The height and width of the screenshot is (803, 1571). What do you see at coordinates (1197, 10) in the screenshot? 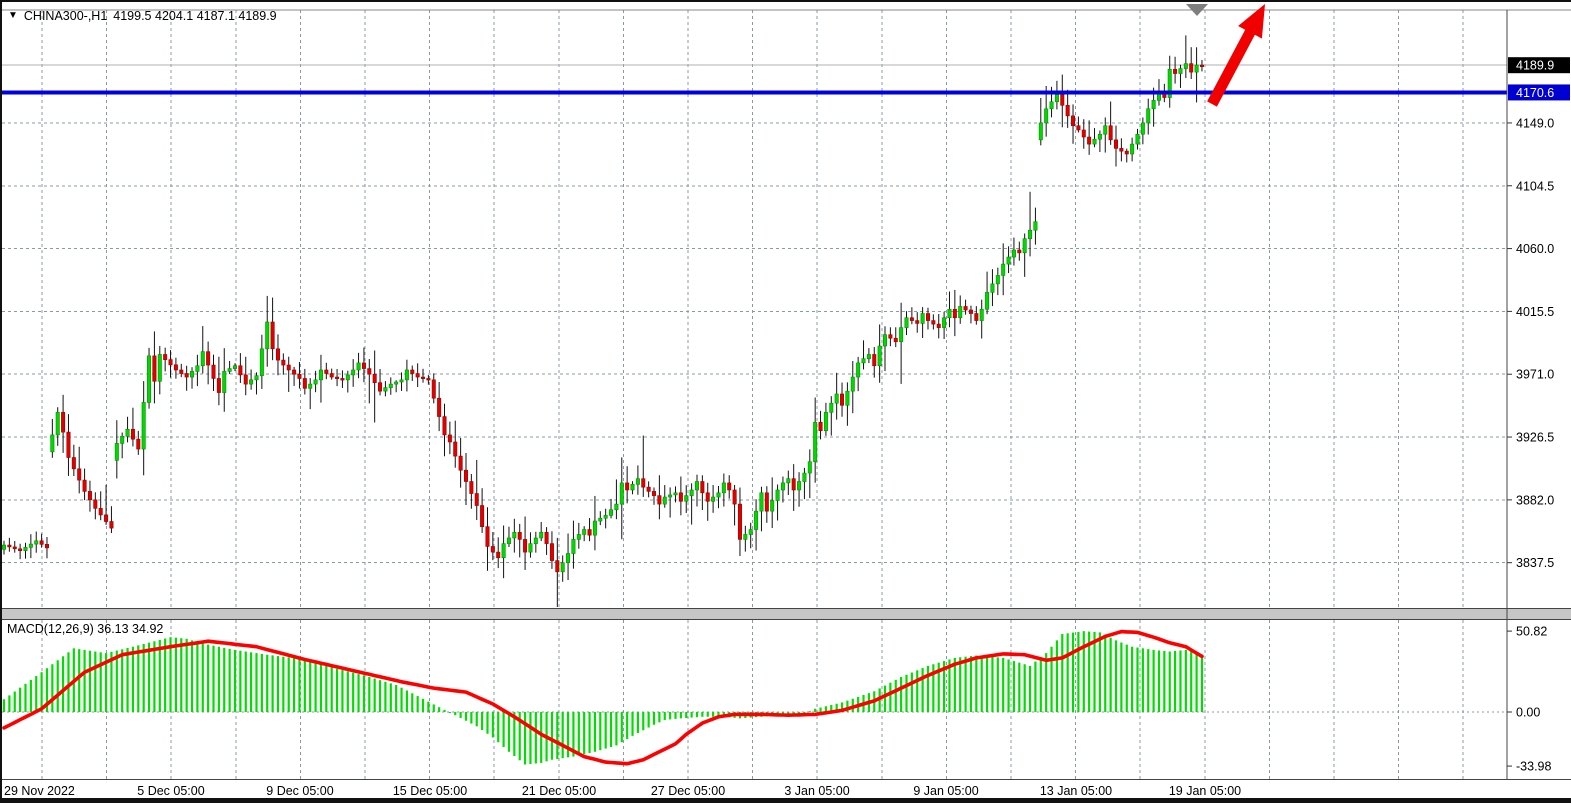
I see `scroll-shift-marker` at bounding box center [1197, 10].